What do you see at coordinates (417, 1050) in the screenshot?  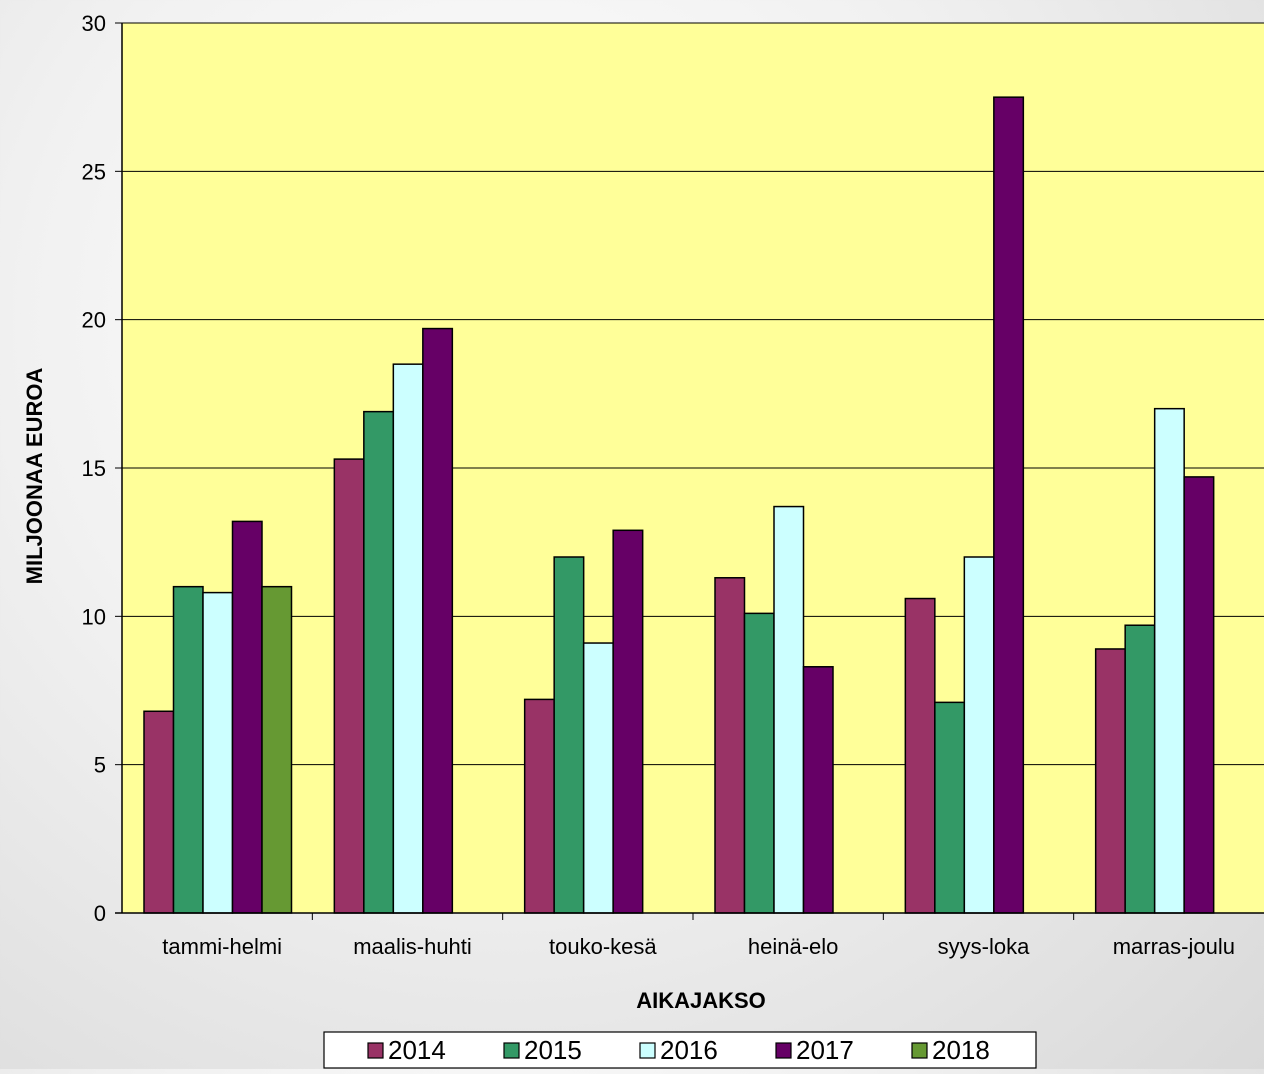 I see `legend-label-2014: 2014` at bounding box center [417, 1050].